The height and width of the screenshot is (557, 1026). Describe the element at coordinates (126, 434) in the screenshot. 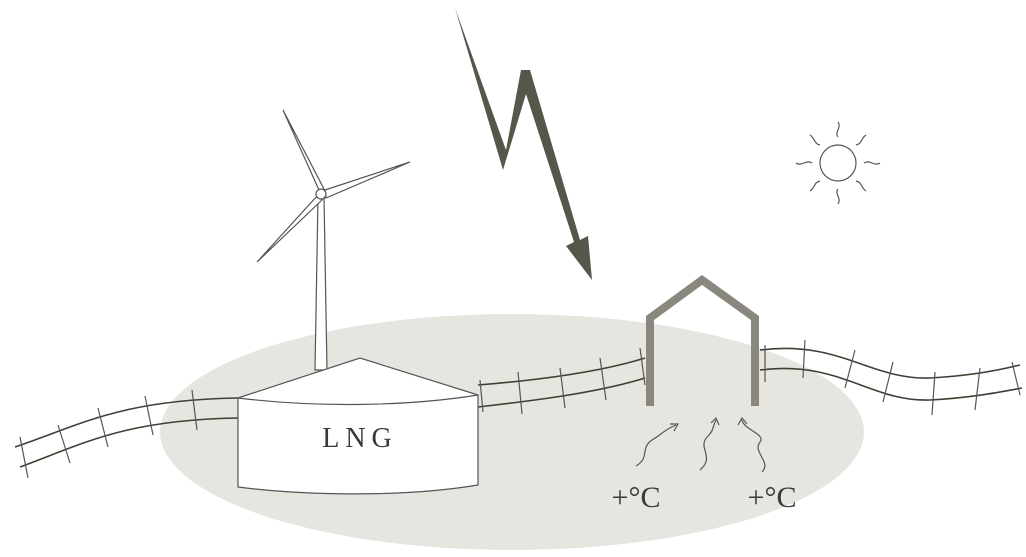

I see `pipeline-left` at that location.